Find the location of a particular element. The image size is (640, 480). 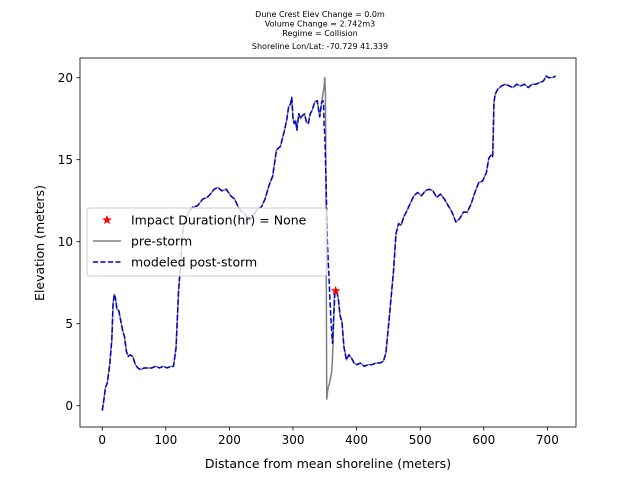

x-tick-label: 0 is located at coordinates (102, 440).